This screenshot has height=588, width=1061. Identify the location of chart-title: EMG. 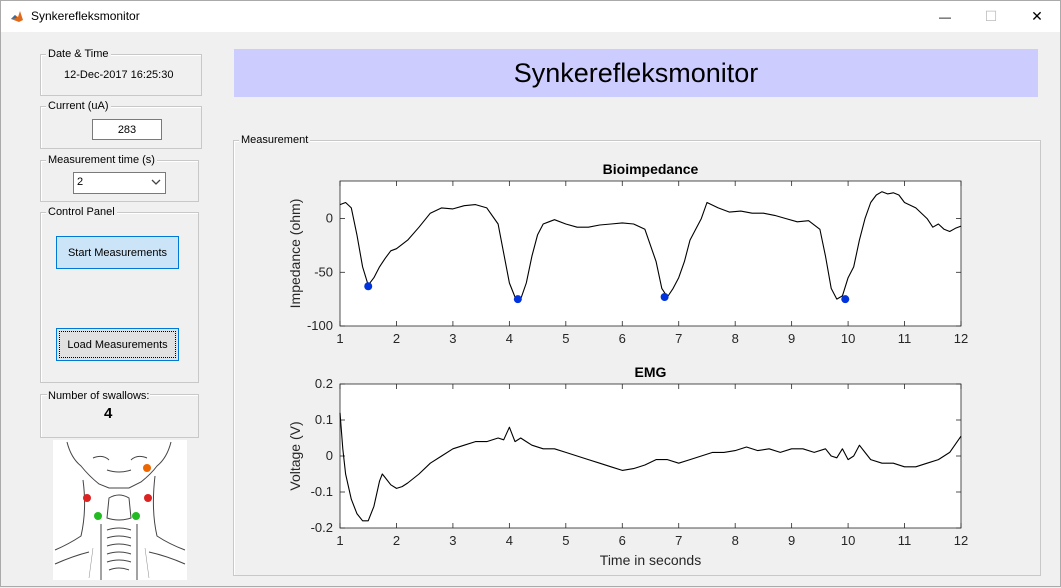
(651, 372).